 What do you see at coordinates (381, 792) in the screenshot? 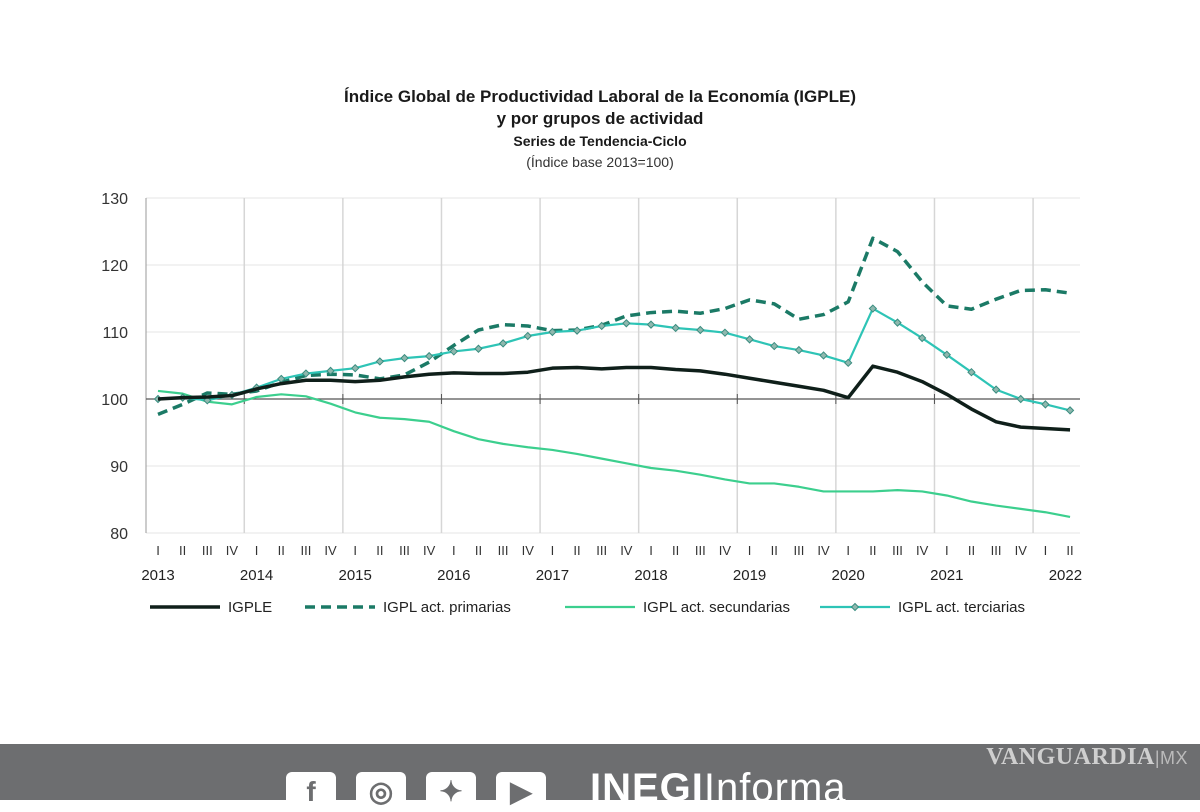
I see `instagram-icon: ◎` at bounding box center [381, 792].